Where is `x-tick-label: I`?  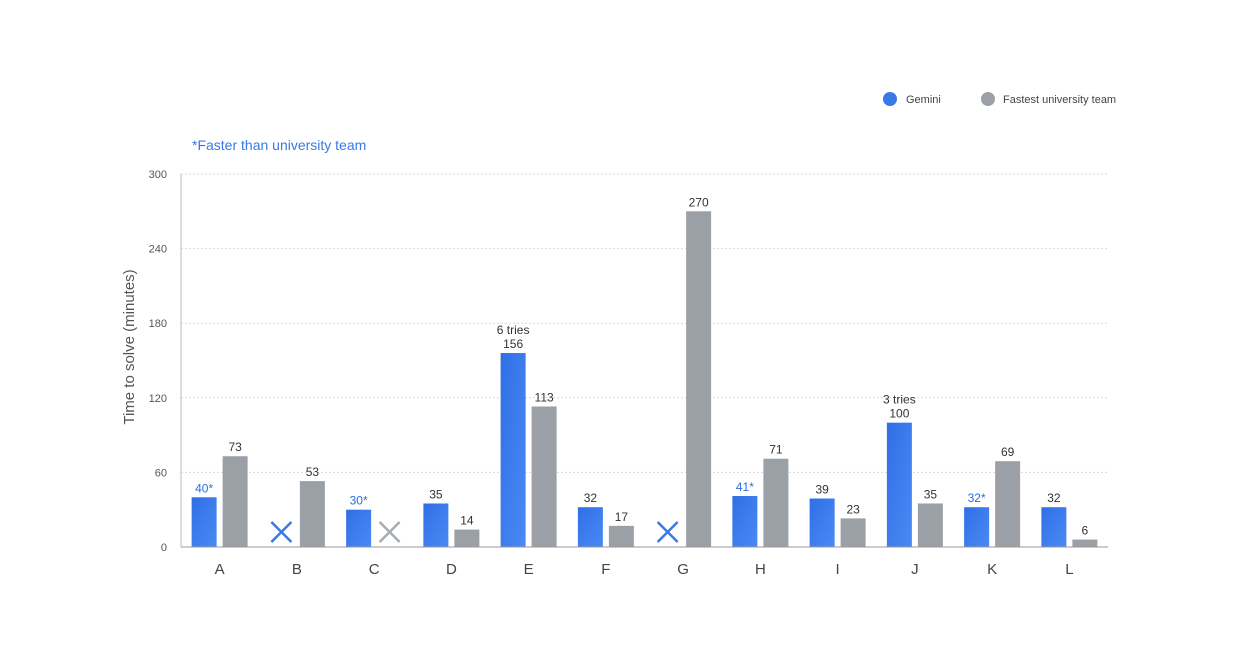 x-tick-label: I is located at coordinates (838, 569).